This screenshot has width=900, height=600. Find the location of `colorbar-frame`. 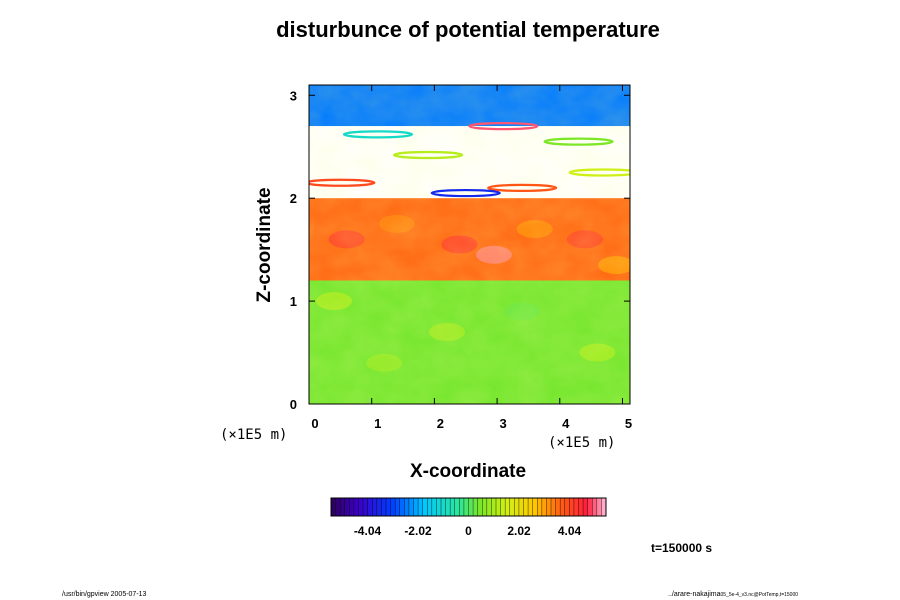

colorbar-frame is located at coordinates (468, 507).